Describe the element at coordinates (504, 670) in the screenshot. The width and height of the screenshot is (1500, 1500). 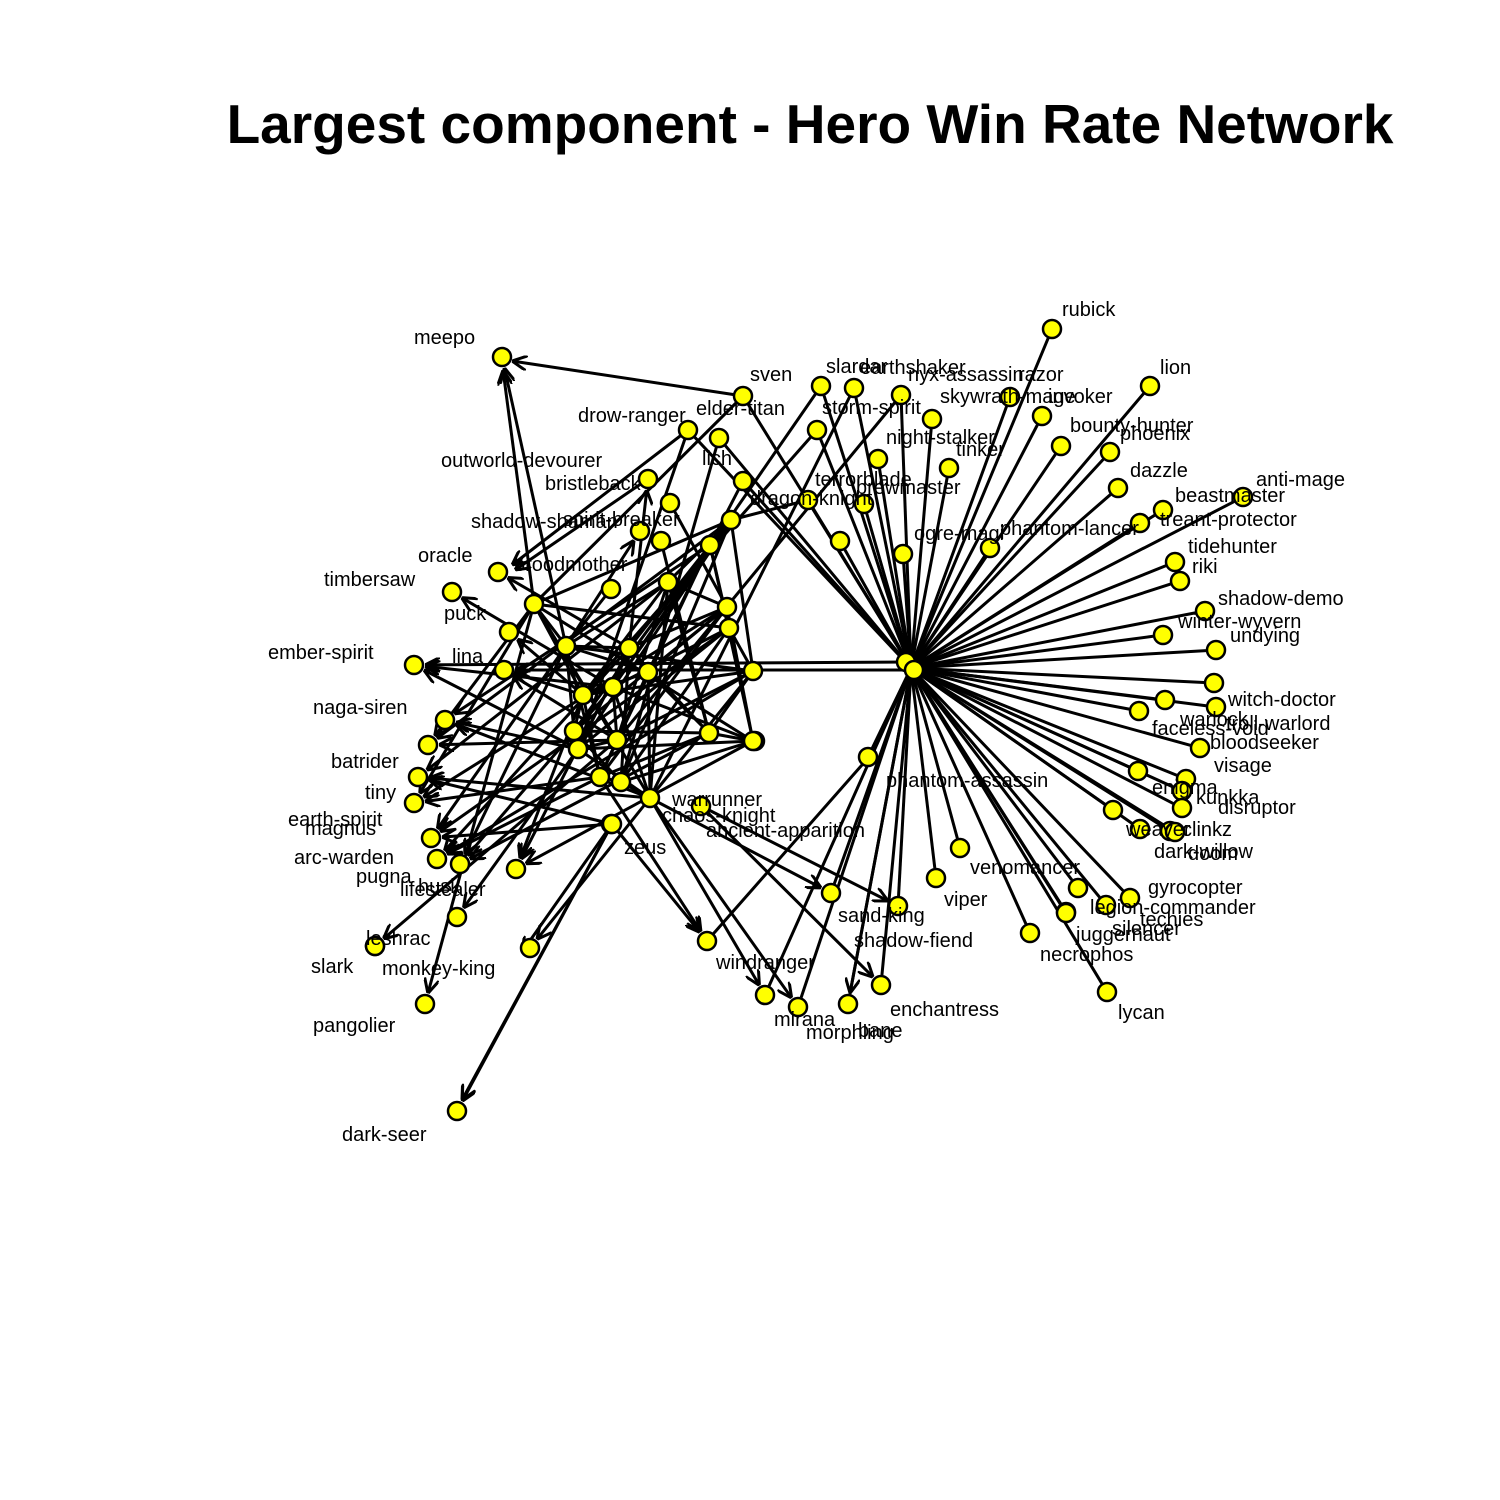
I see `node-lina` at that location.